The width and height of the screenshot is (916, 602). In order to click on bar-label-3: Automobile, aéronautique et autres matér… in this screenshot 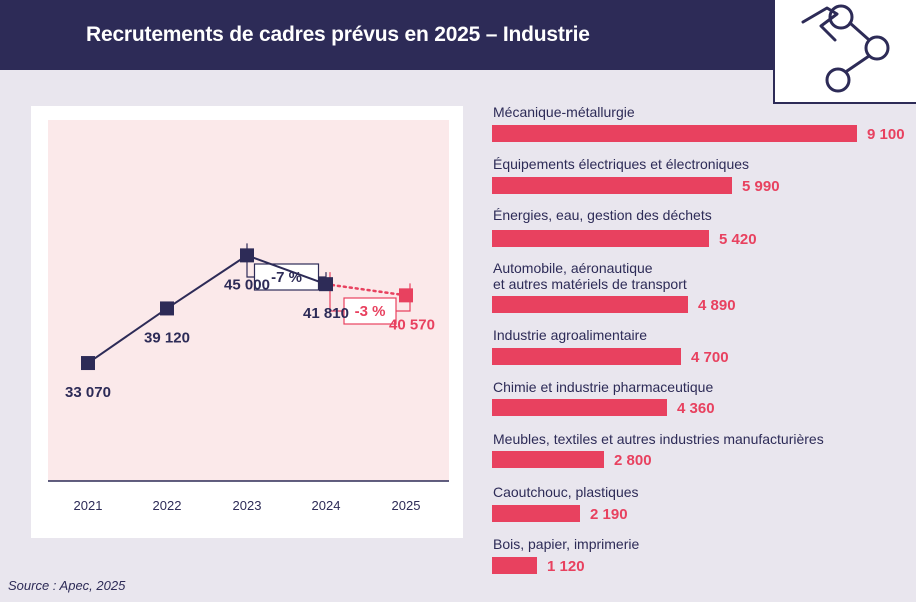, I will do `click(590, 276)`.